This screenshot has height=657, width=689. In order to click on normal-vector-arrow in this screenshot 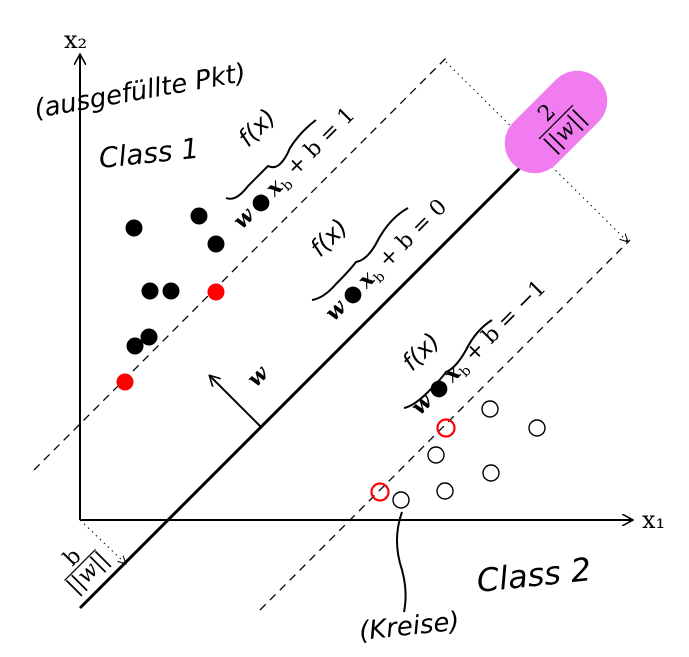, I will do `click(236, 402)`.